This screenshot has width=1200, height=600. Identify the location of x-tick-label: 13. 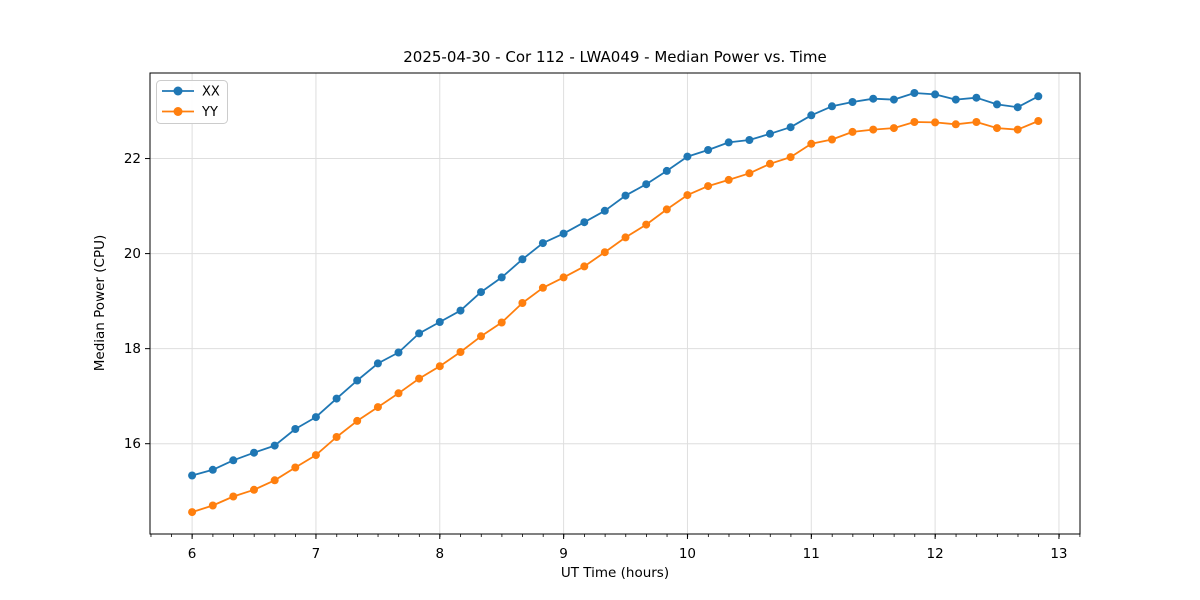
(1058, 554).